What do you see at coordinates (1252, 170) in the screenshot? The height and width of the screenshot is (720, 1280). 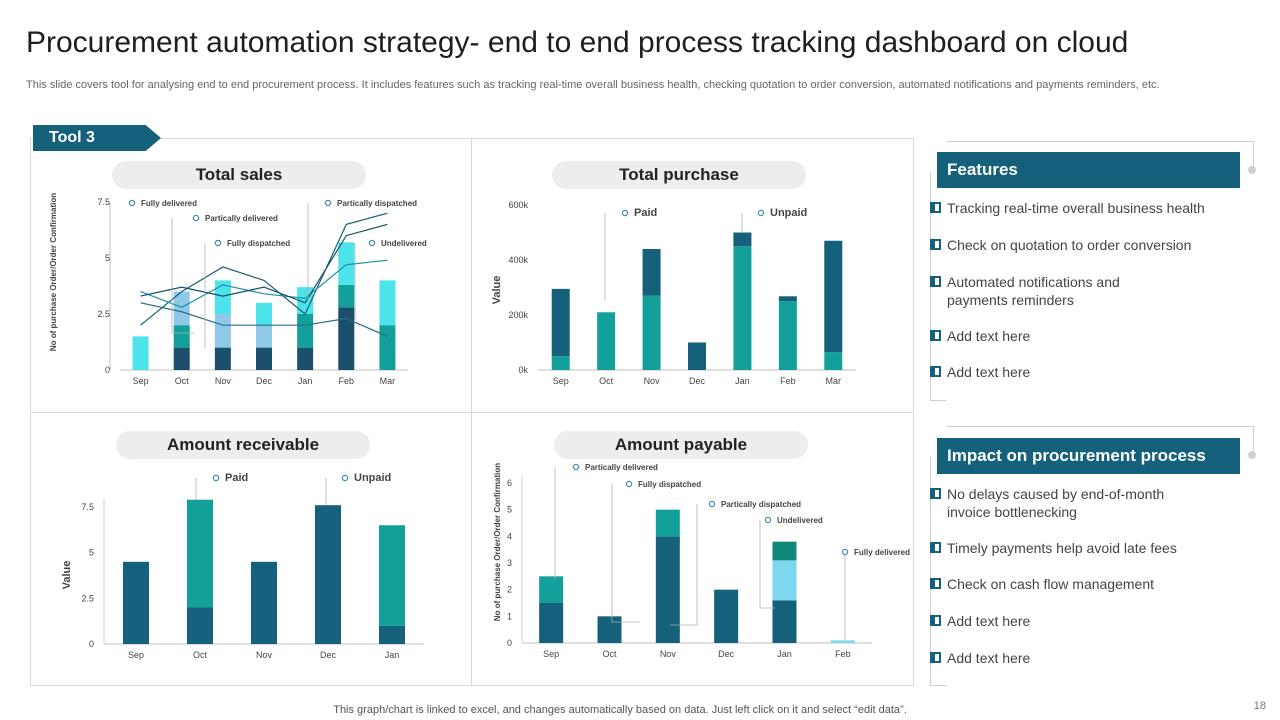 I see `features-dot` at bounding box center [1252, 170].